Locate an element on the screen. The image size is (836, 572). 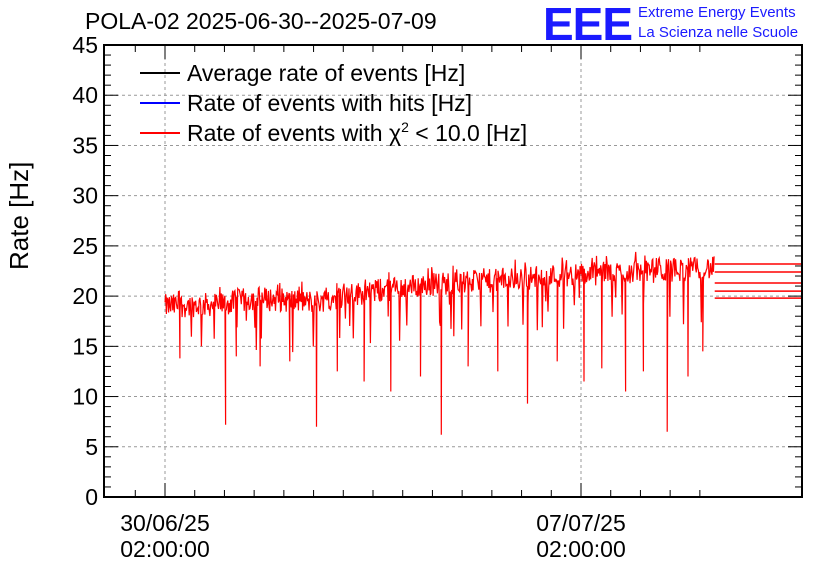
y-tick-label: 0 is located at coordinates (91, 497).